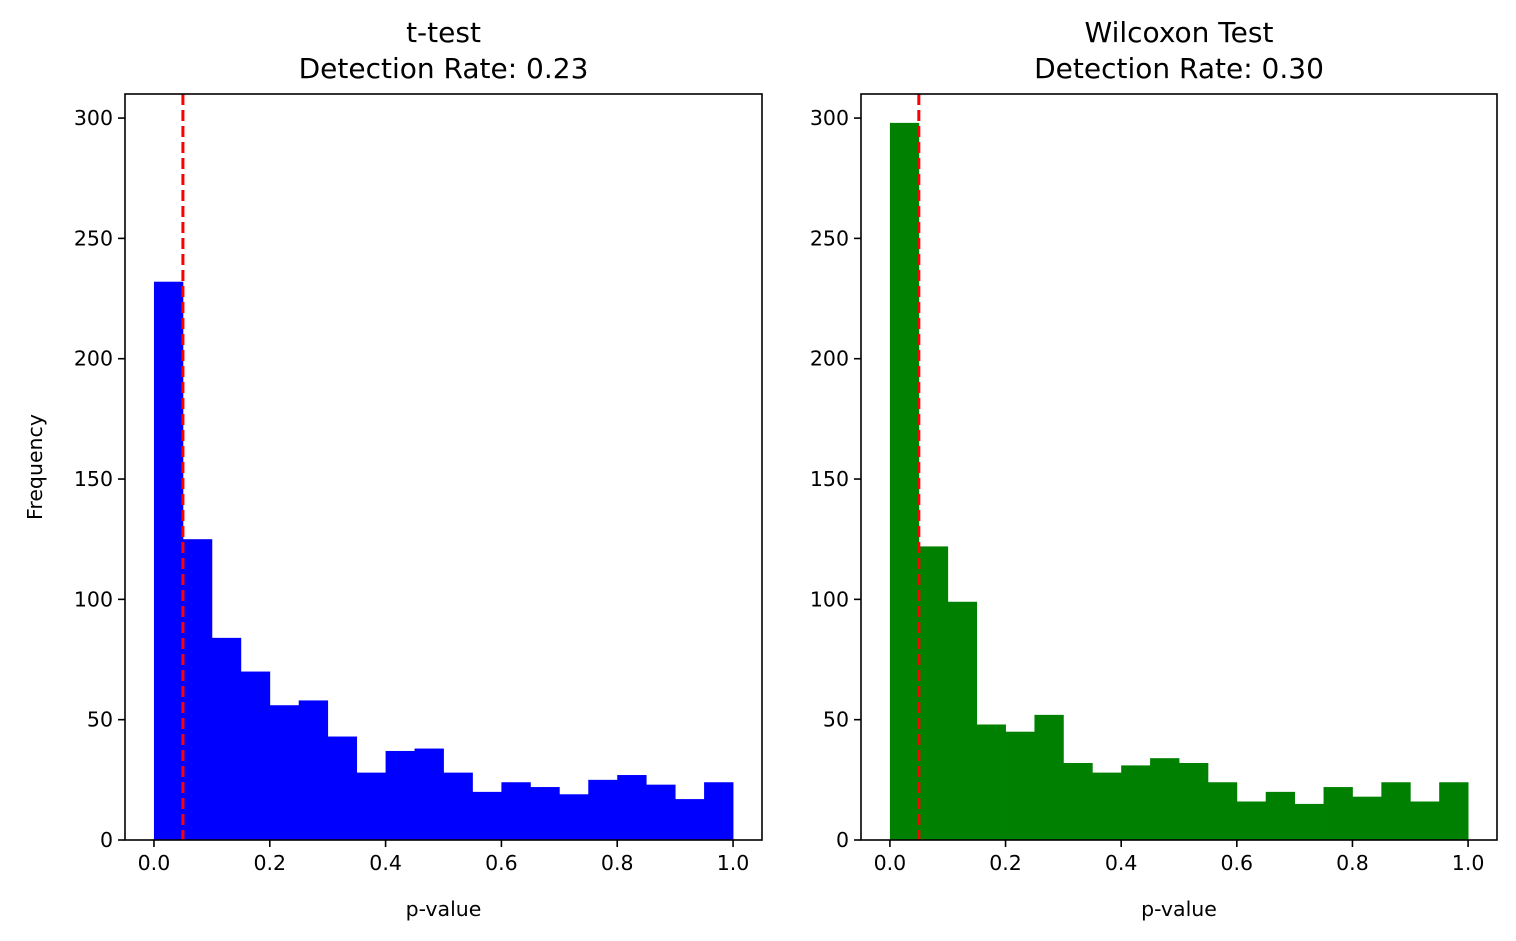 This screenshot has width=1516, height=941. I want to click on chart-subtitle: Detection Rate: 0.23, so click(444, 68).